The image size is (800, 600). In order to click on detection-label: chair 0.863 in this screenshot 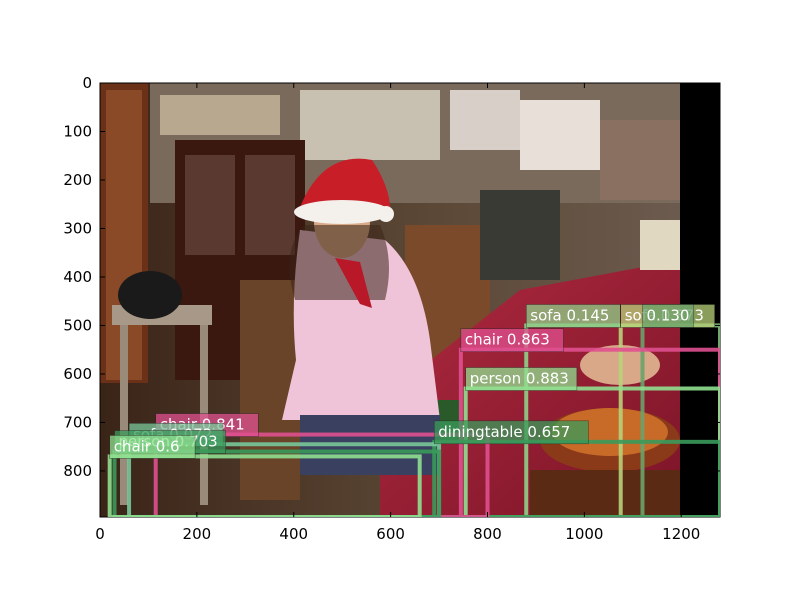, I will do `click(507, 340)`.